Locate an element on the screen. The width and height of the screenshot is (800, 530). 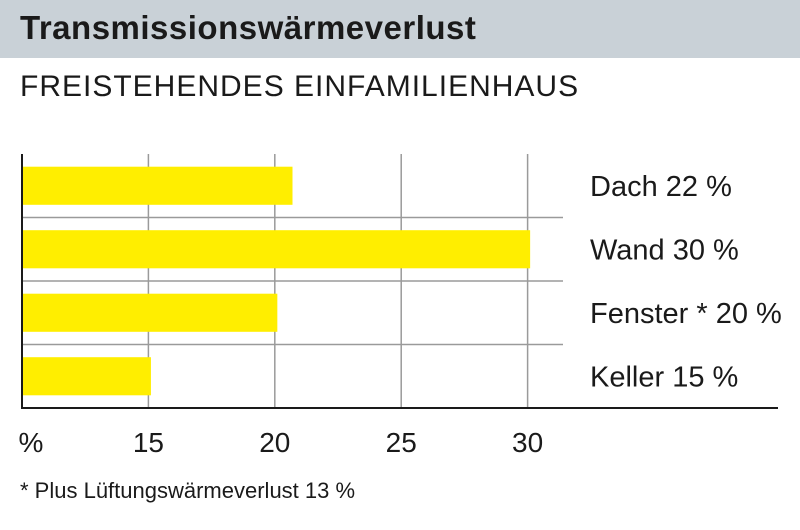
x-tick-label-0: % is located at coordinates (31, 442).